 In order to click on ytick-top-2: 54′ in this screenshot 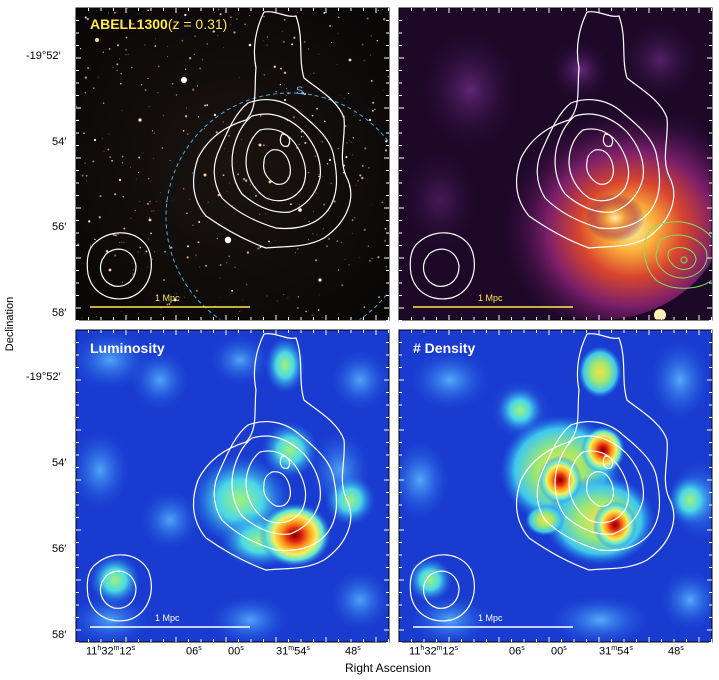, I will do `click(59, 142)`.